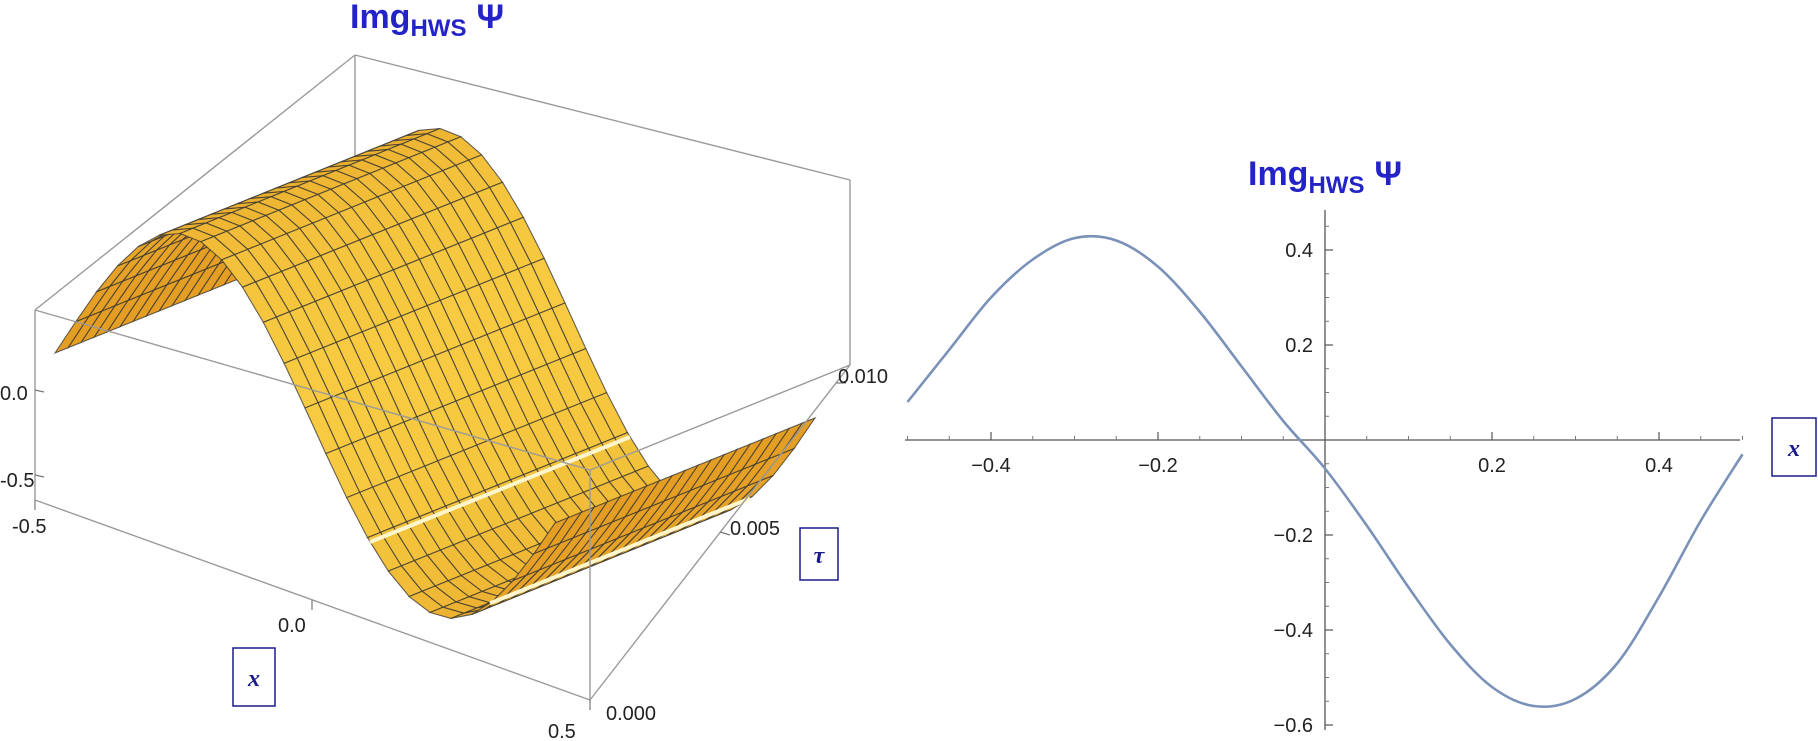 The height and width of the screenshot is (741, 1818). Describe the element at coordinates (1293, 631) in the screenshot. I see `y-tick-label: −0.4` at that location.